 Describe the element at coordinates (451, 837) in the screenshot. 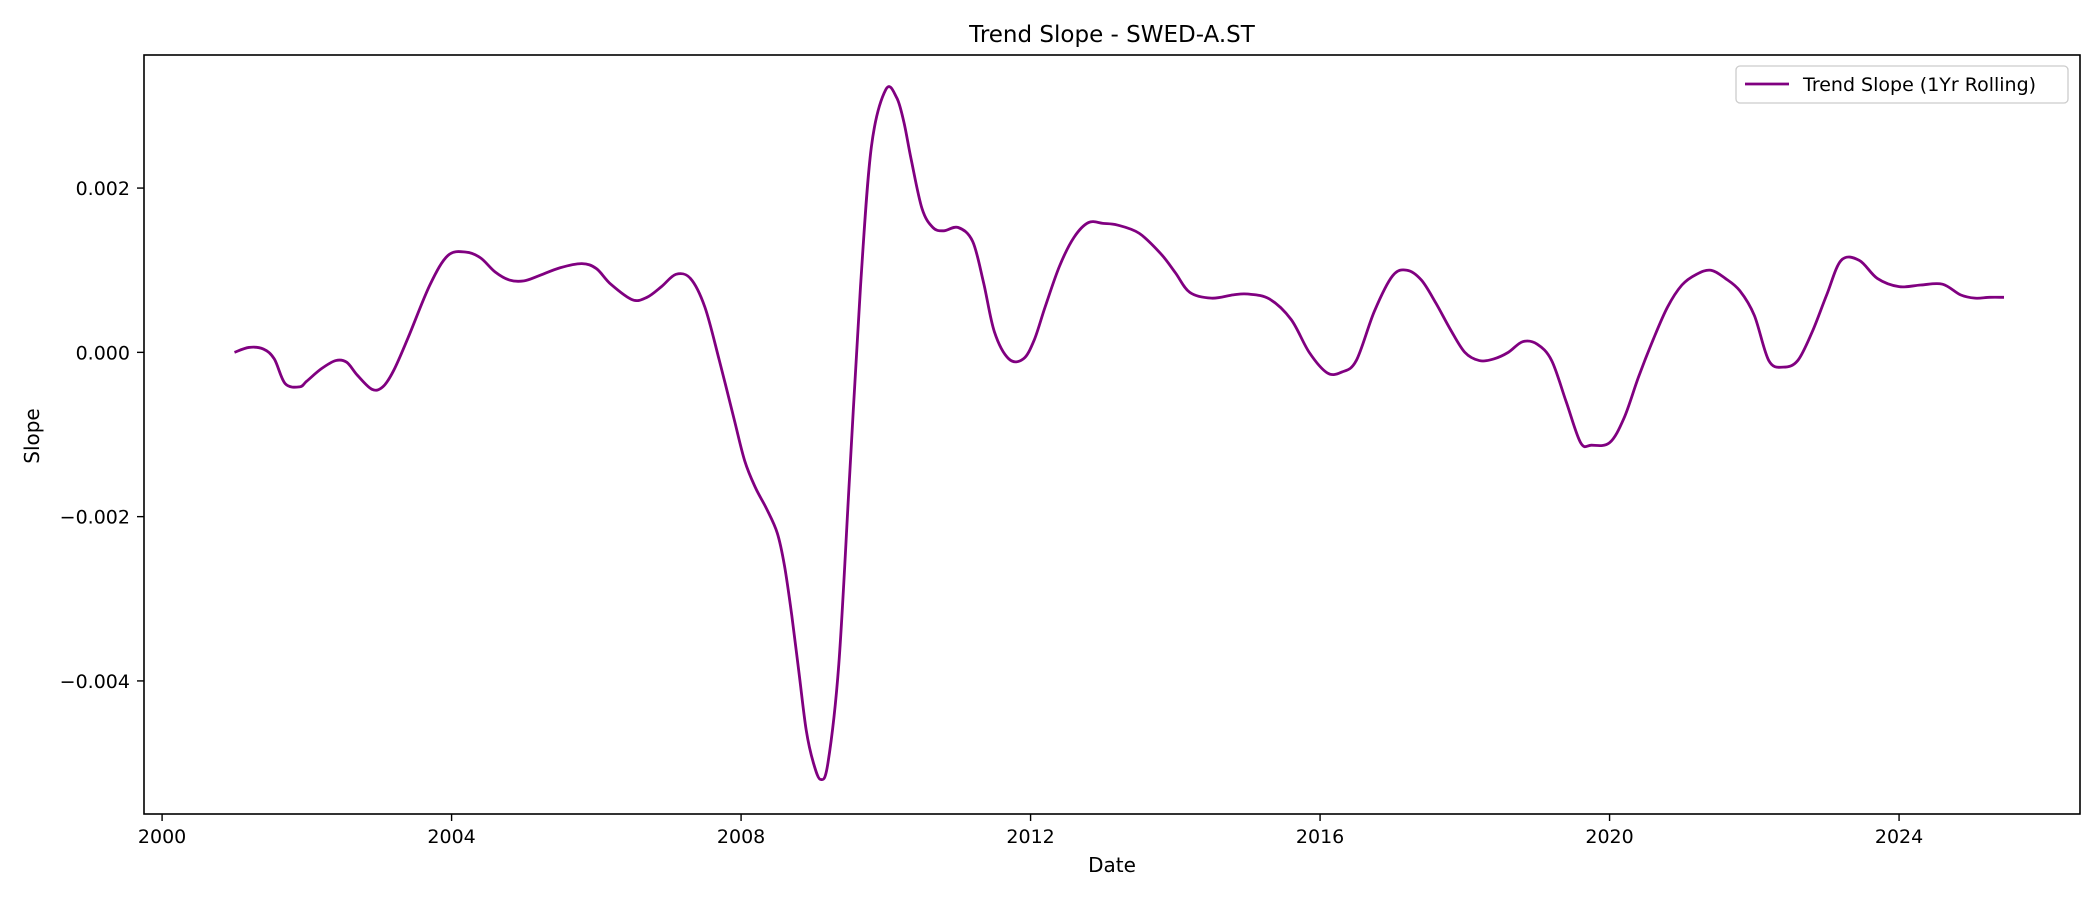

I see `x-tick-label: 2004` at that location.